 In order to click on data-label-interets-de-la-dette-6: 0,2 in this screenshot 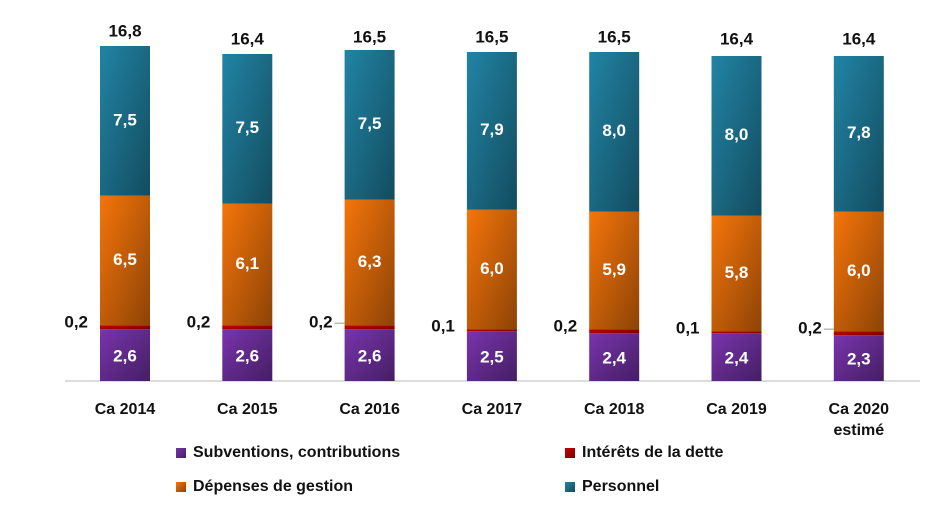, I will do `click(810, 328)`.